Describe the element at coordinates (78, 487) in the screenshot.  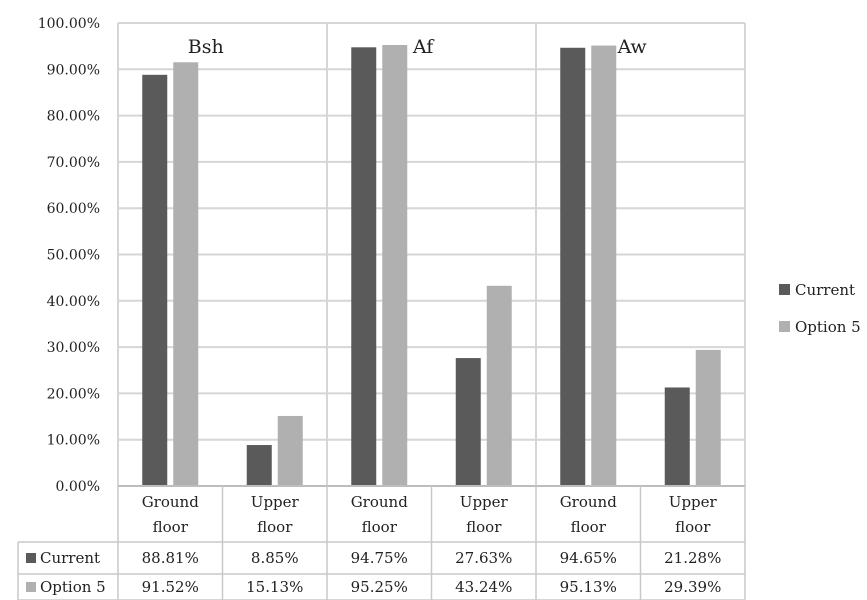
I see `y-tick-label: 0.00%` at that location.